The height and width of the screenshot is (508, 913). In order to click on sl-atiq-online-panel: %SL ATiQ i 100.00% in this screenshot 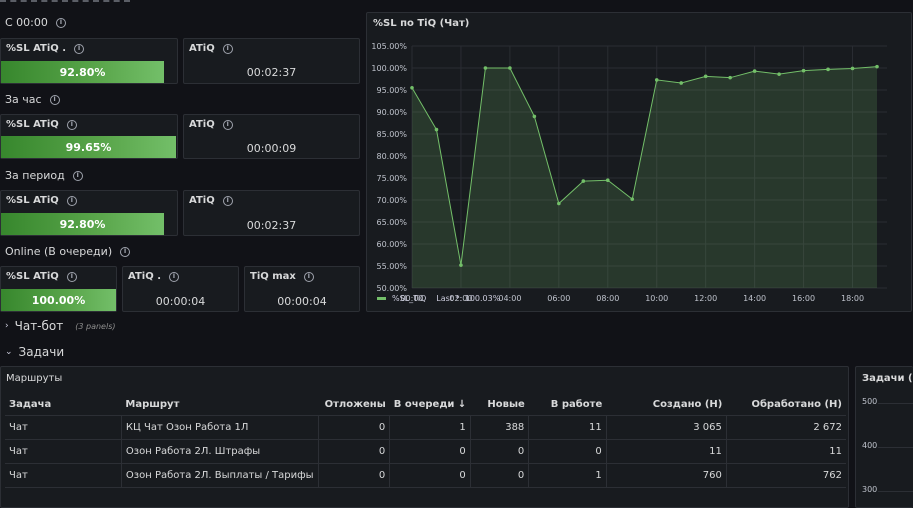, I will do `click(58, 289)`.